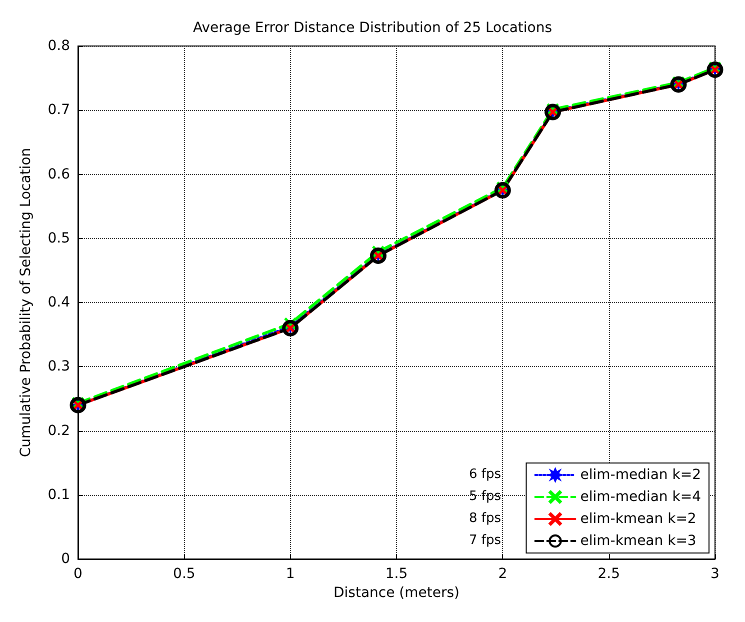  I want to click on legend-label: elim-kmean k=2, so click(638, 519).